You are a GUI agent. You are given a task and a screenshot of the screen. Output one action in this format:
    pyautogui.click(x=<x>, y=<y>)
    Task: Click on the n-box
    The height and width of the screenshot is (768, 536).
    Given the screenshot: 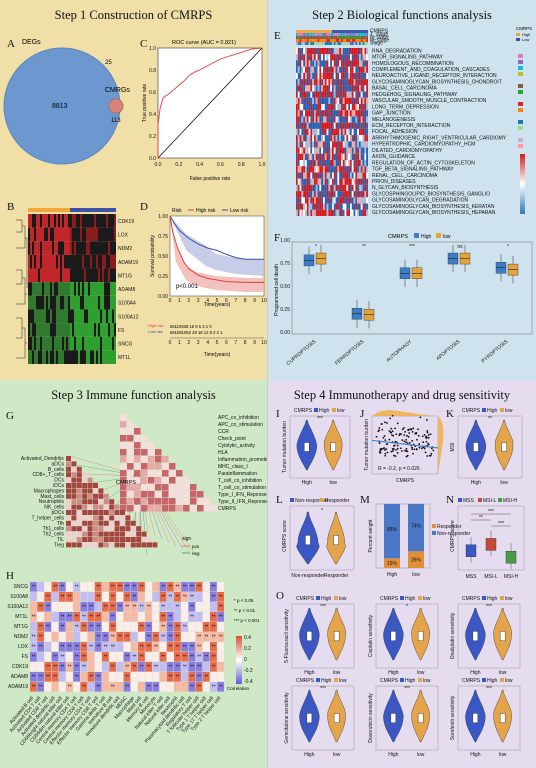 What is the action you would take?
    pyautogui.click(x=511, y=557)
    